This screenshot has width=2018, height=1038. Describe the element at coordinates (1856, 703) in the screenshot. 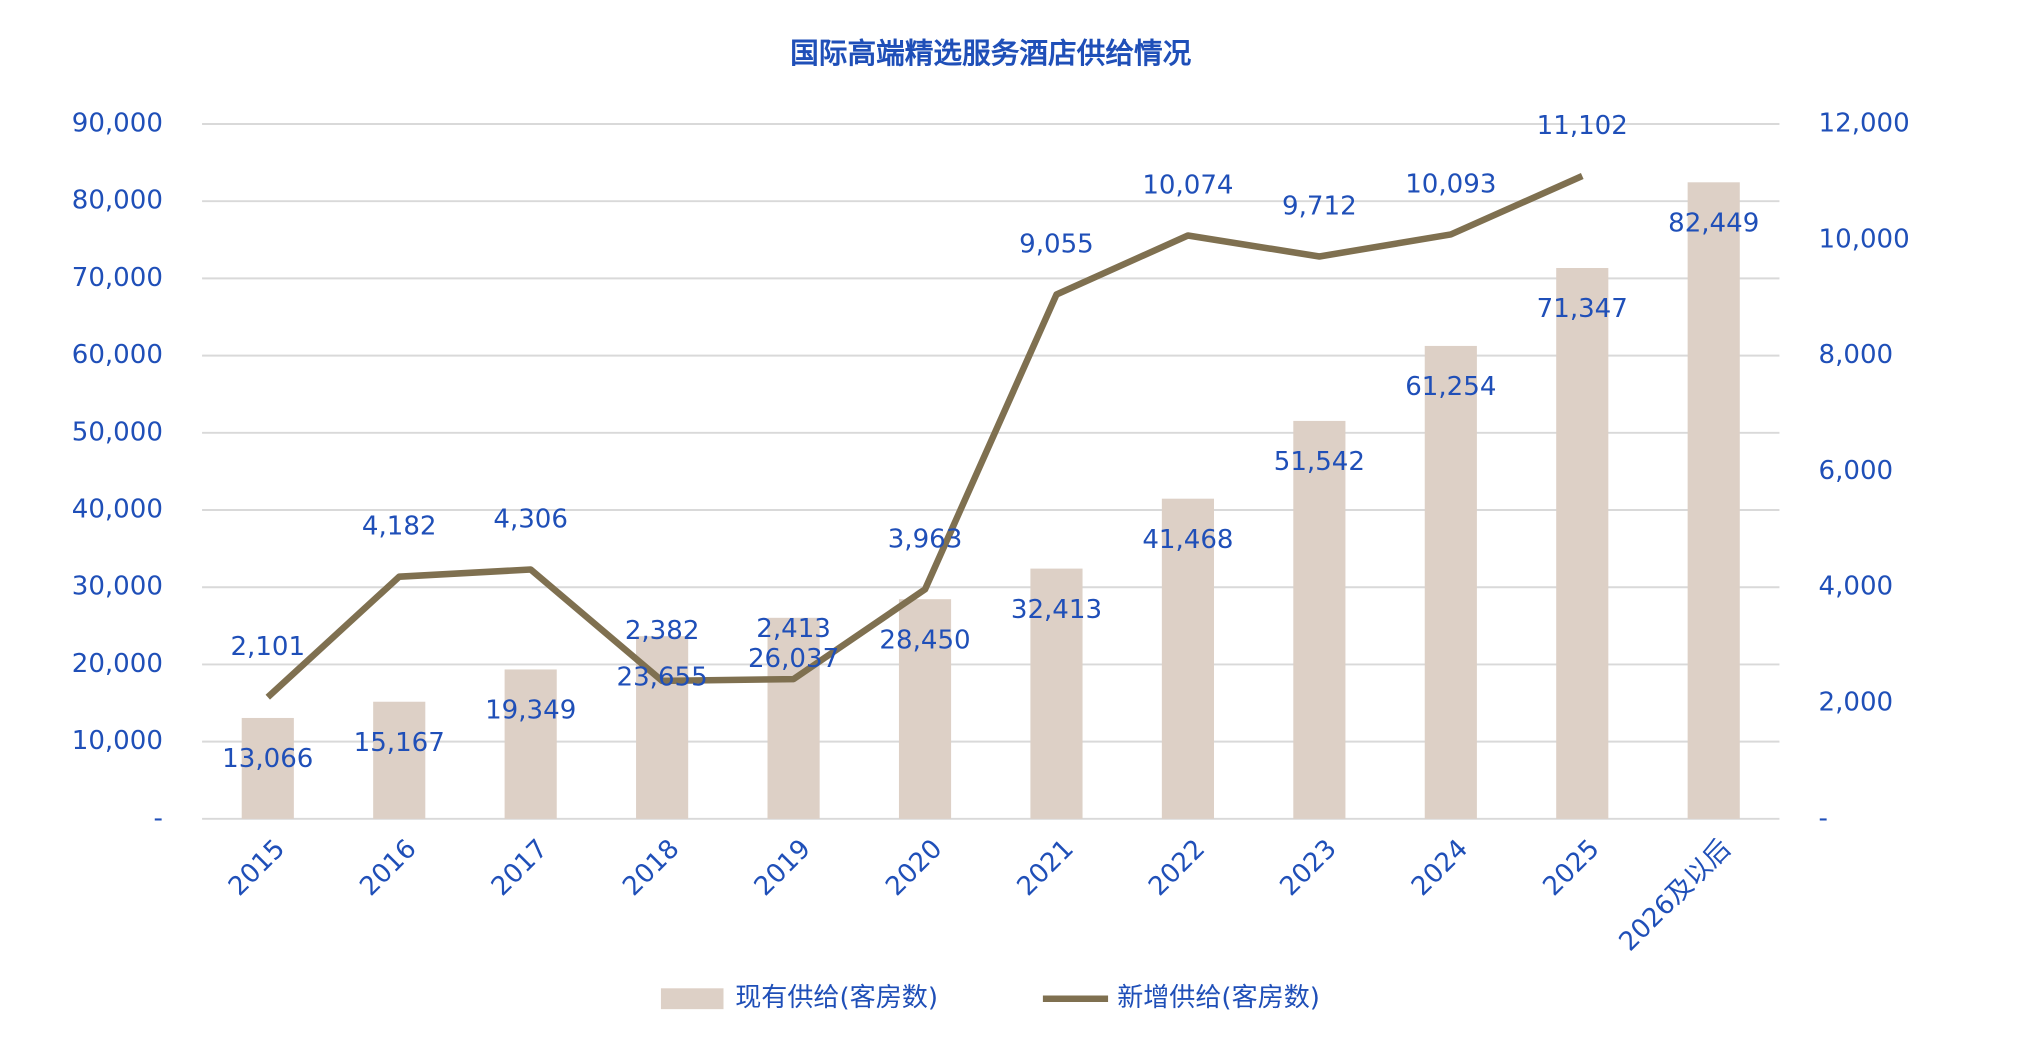

I see `y2-tick-label: 2,000` at that location.